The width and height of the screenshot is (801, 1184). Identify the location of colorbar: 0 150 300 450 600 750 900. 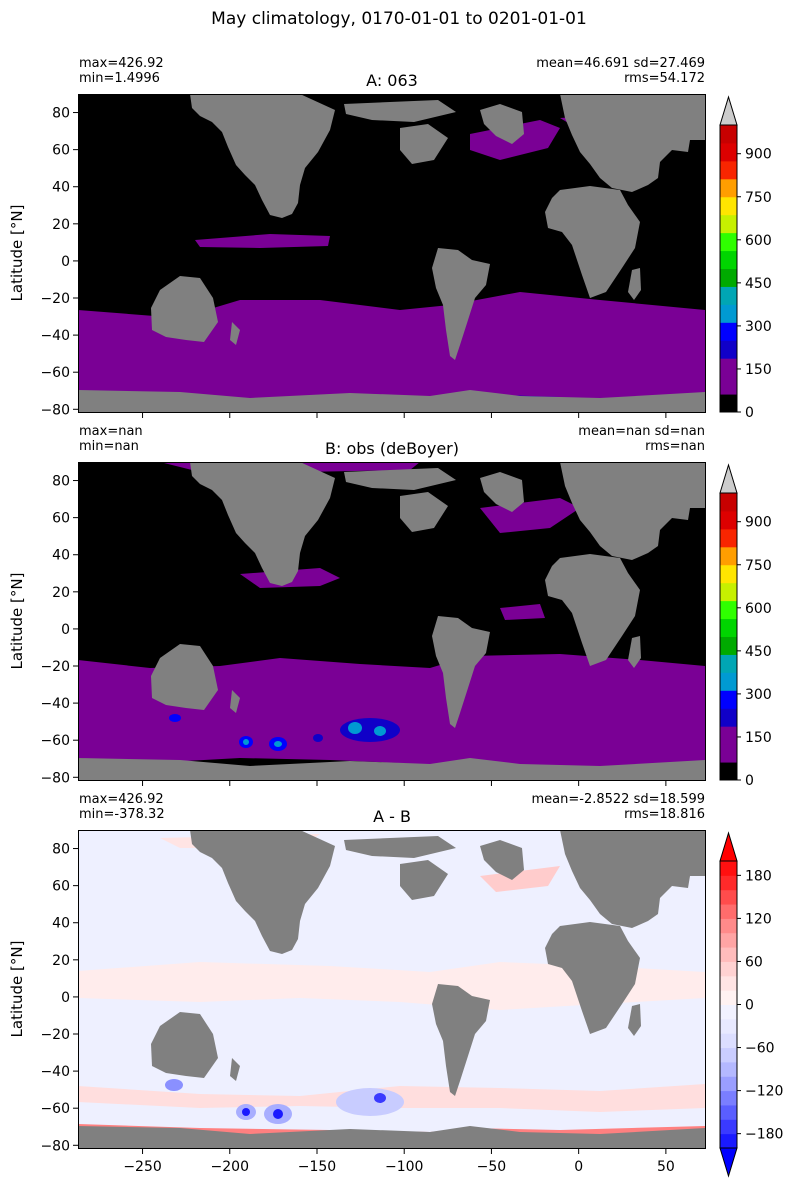
(745, 258).